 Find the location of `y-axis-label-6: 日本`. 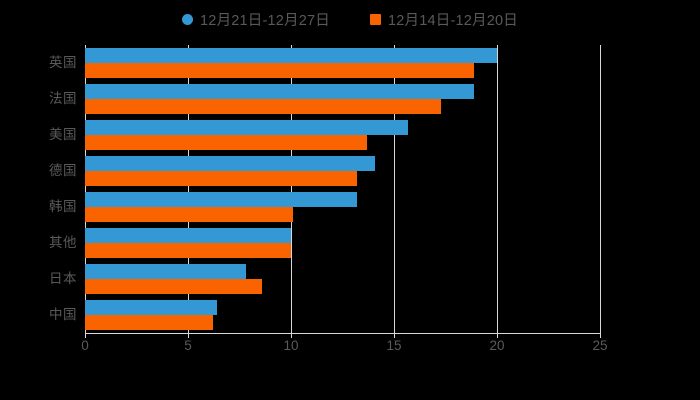

y-axis-label-6: 日本 is located at coordinates (63, 278).